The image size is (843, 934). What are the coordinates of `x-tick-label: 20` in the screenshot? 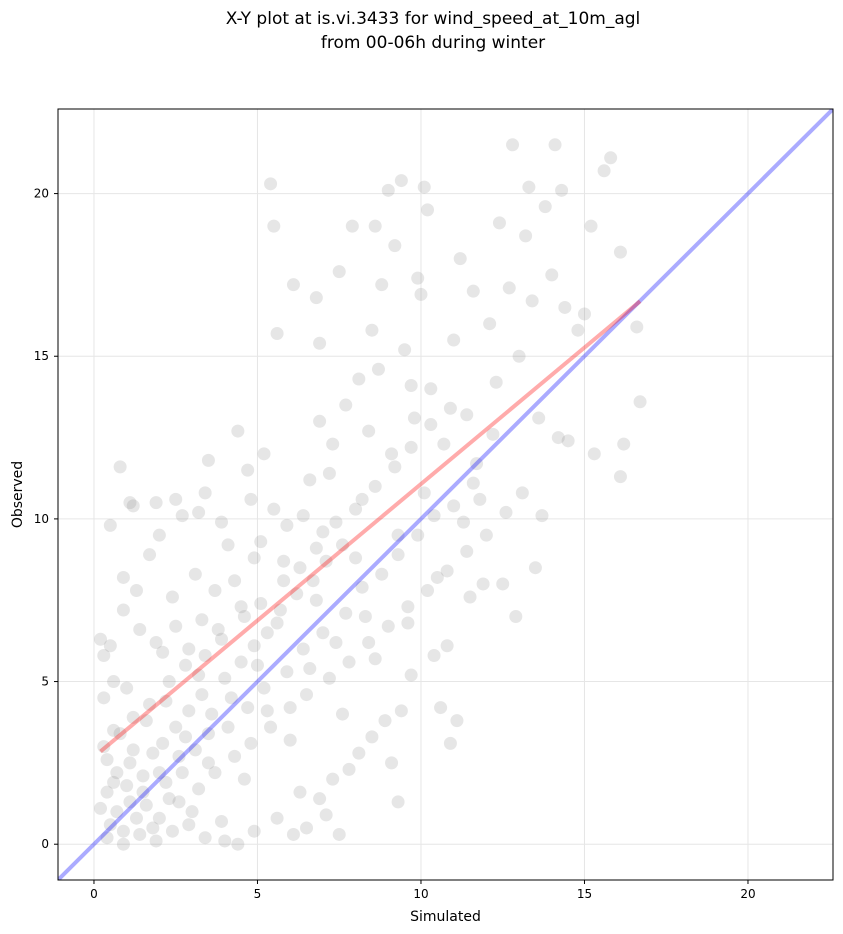 It's located at (747, 894).